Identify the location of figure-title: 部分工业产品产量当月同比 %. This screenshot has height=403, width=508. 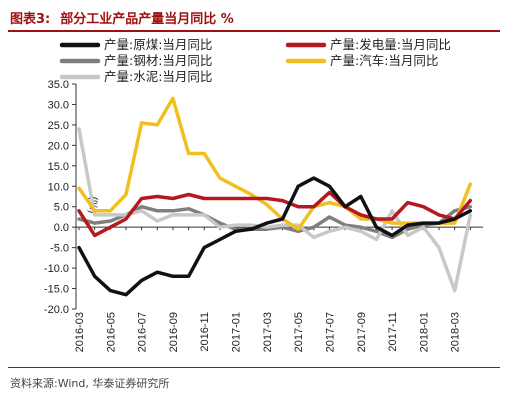
(147, 19).